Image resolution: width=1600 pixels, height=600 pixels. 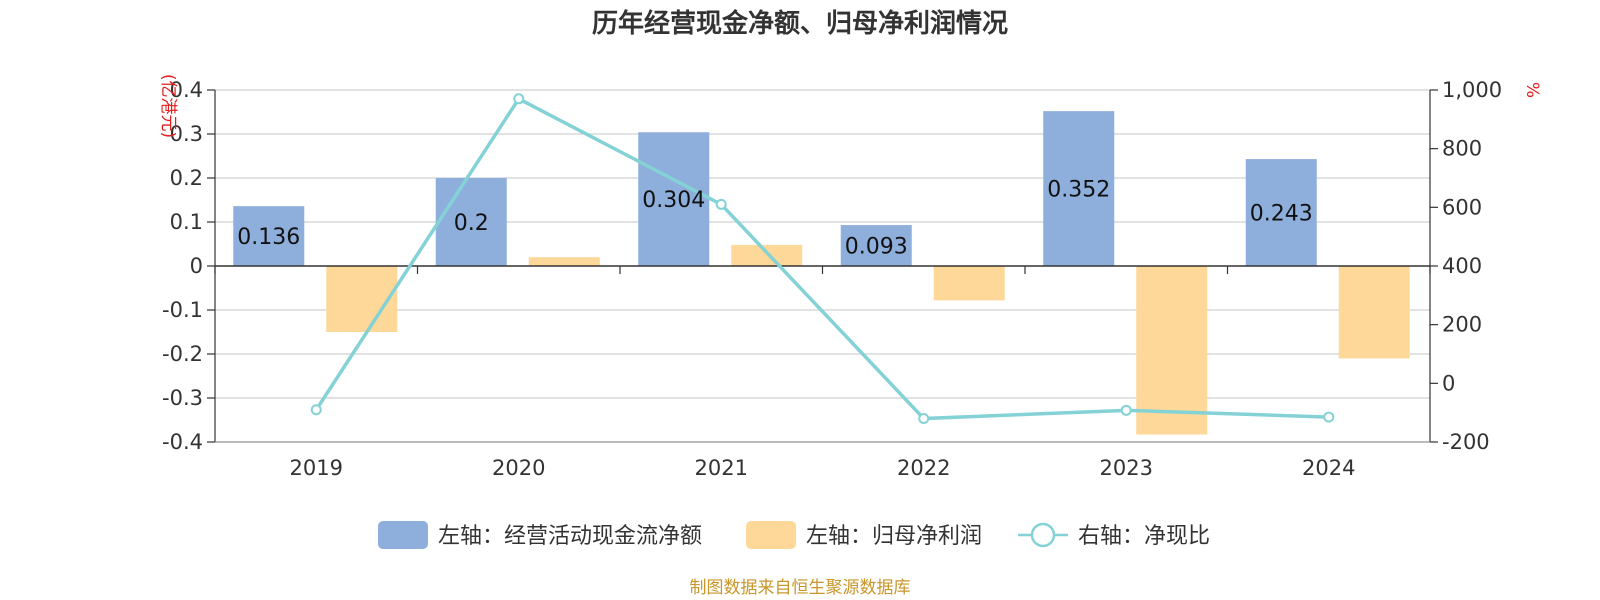 What do you see at coordinates (186, 134) in the screenshot?
I see `left-tick-label: 0.3` at bounding box center [186, 134].